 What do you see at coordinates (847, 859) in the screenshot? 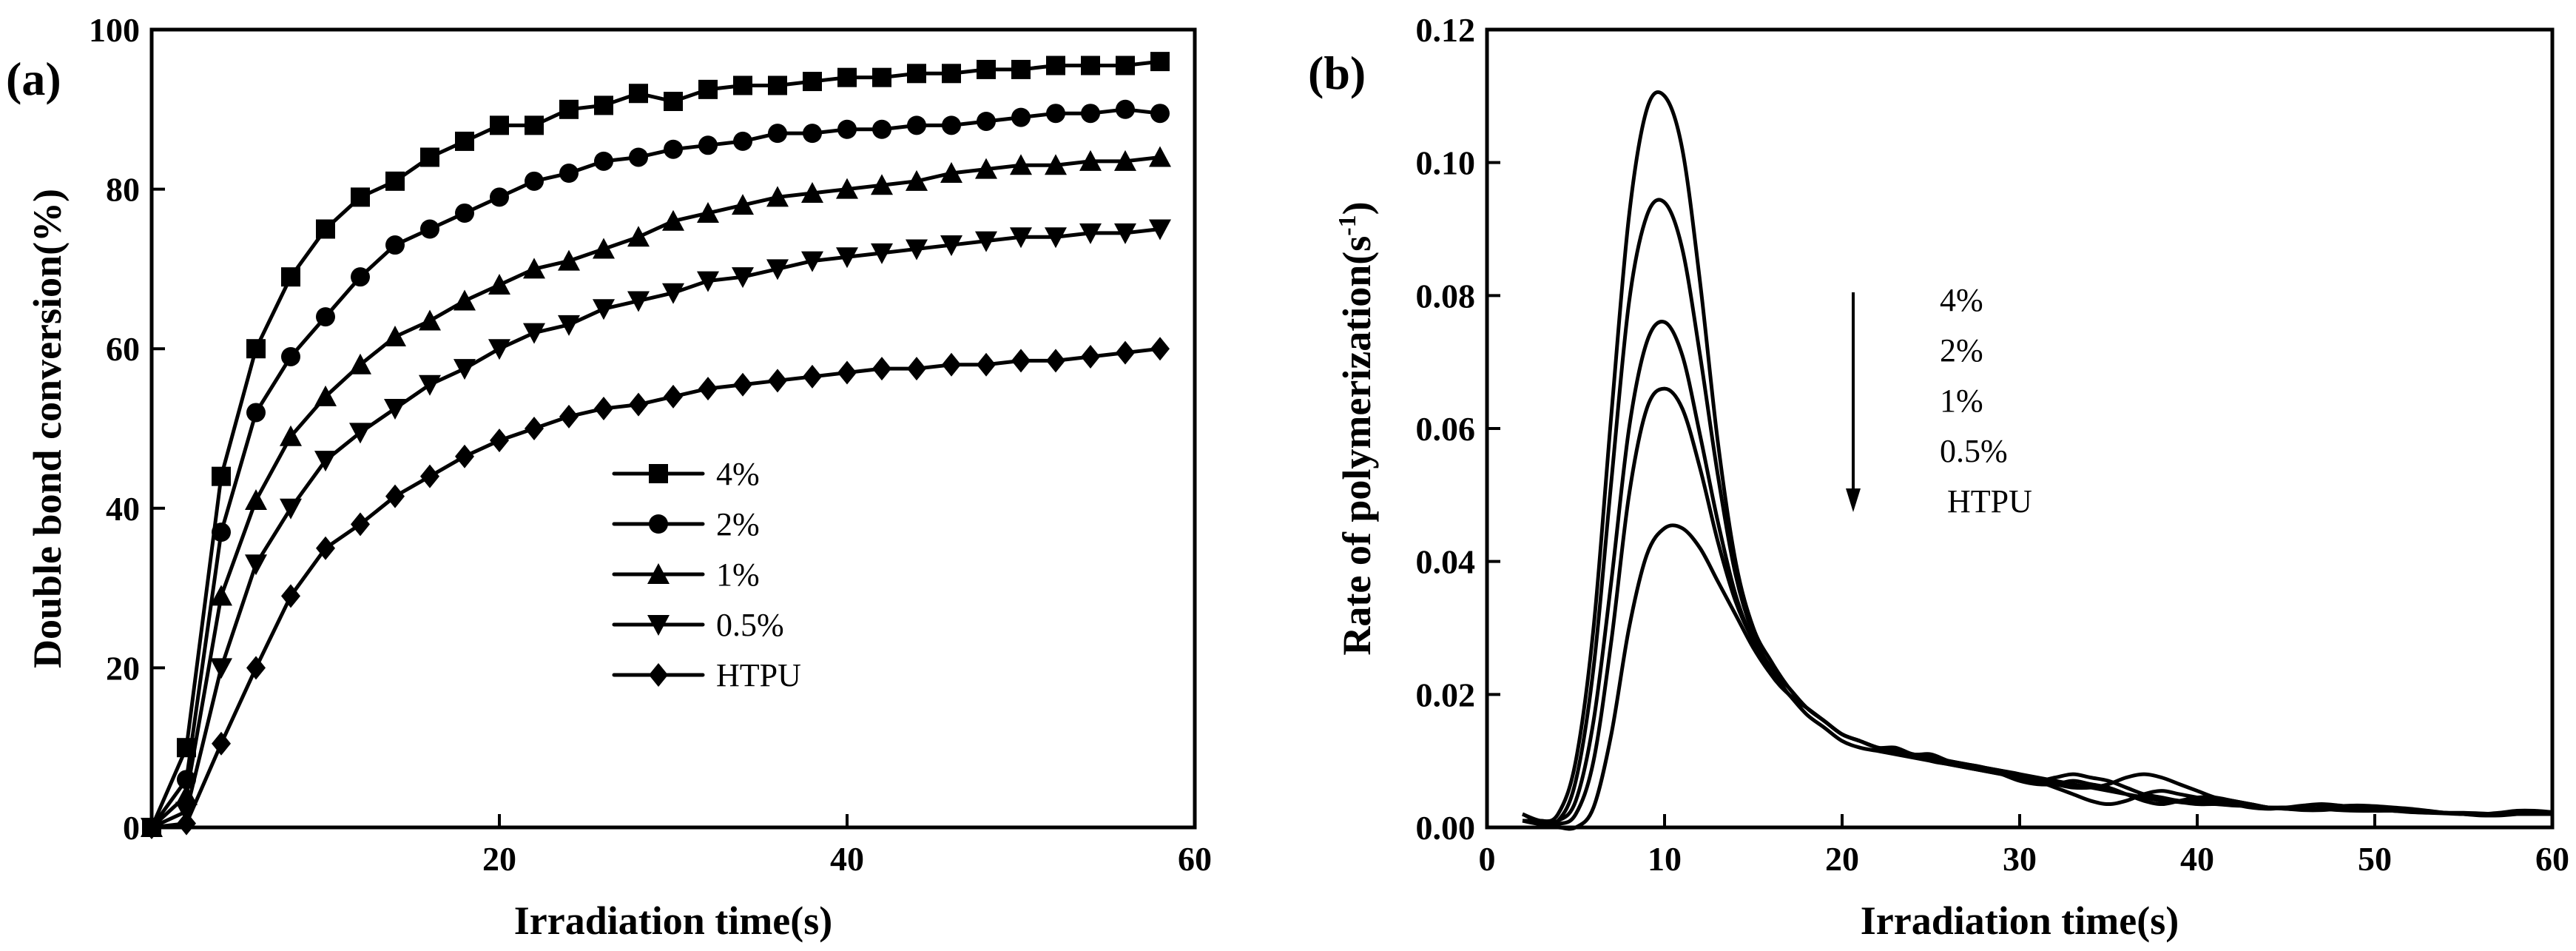
I see `panel-a-x-tick-label: 40` at bounding box center [847, 859].